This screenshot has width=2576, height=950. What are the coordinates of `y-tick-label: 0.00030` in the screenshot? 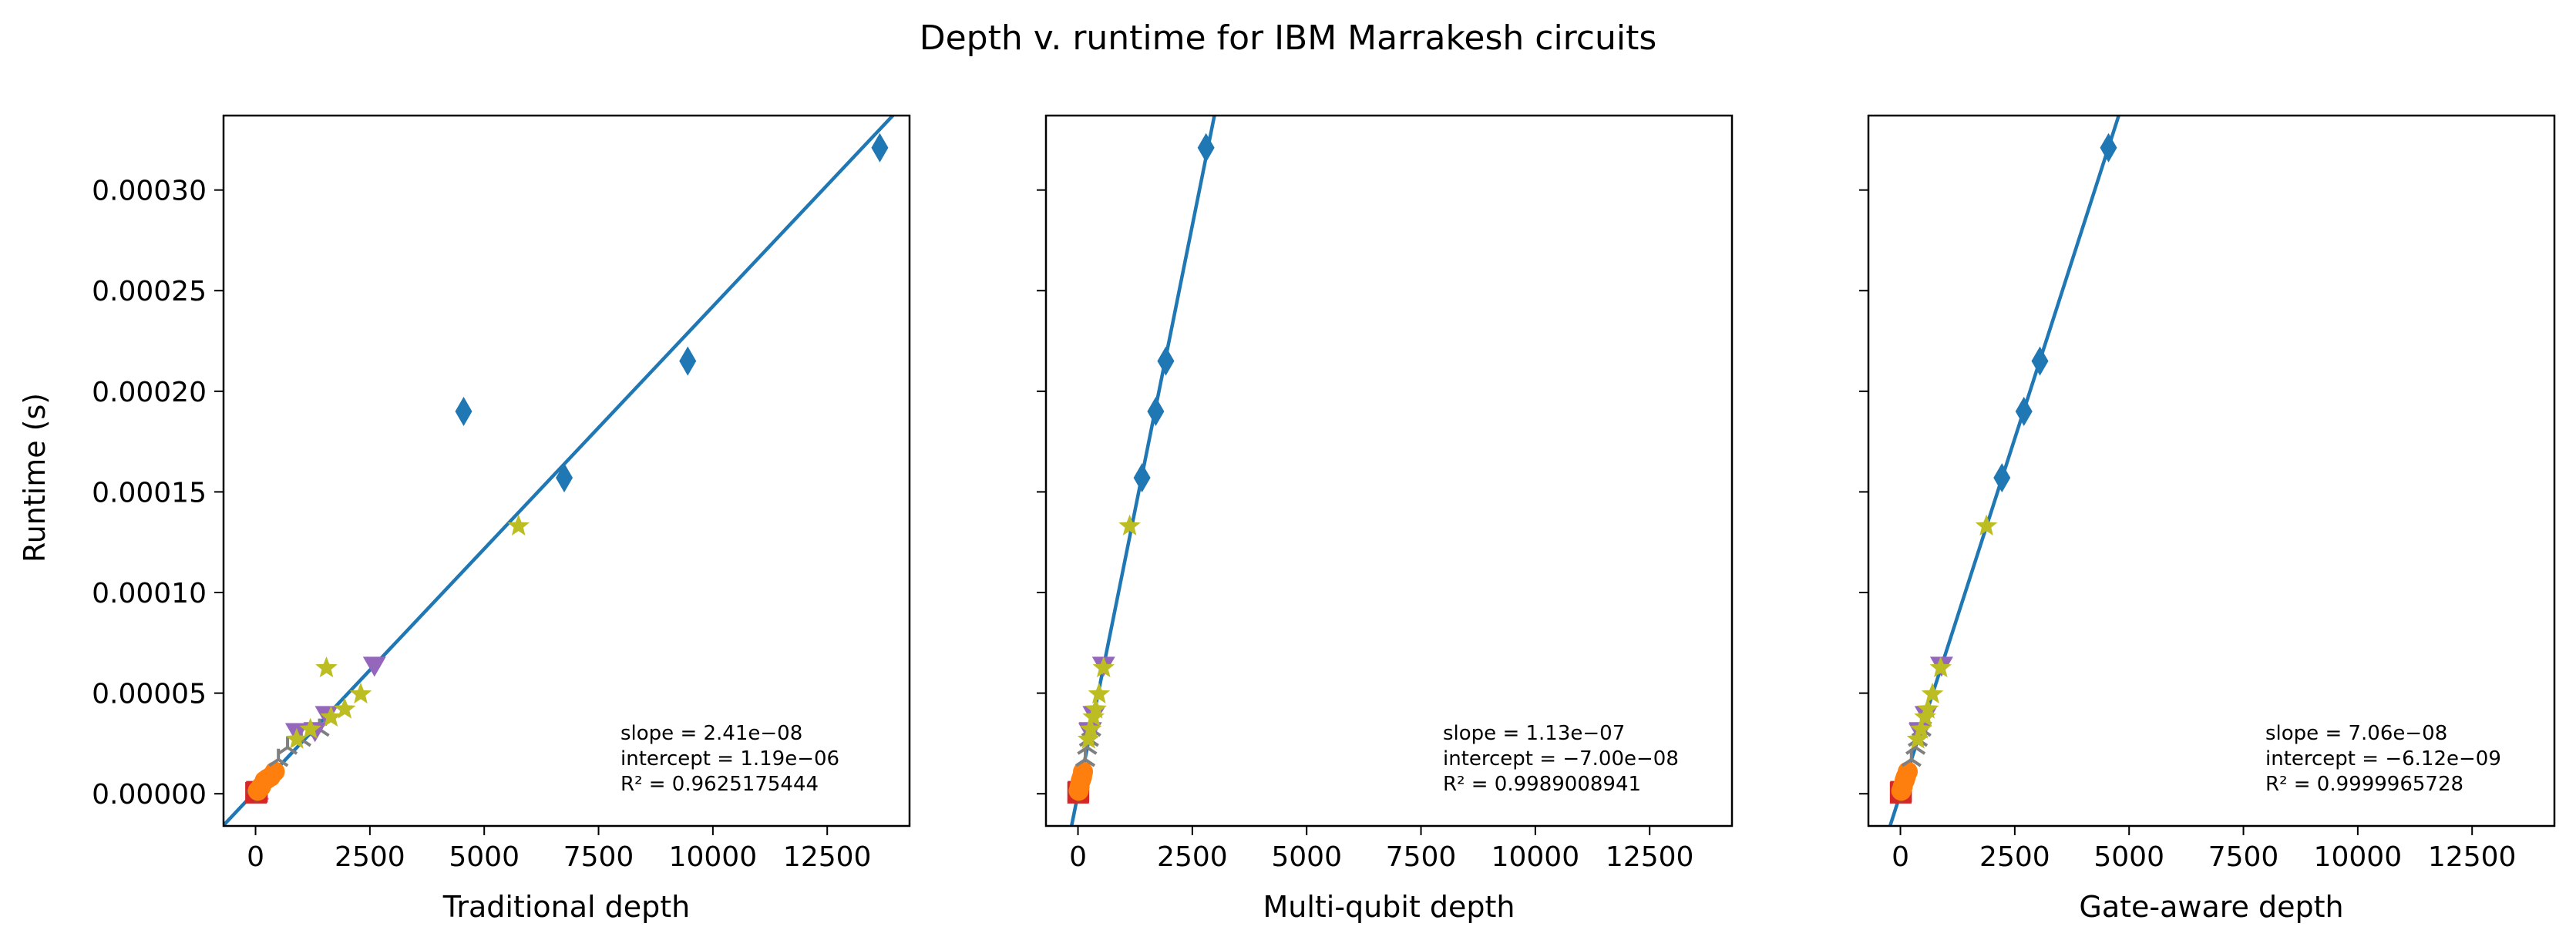 It's located at (149, 191).